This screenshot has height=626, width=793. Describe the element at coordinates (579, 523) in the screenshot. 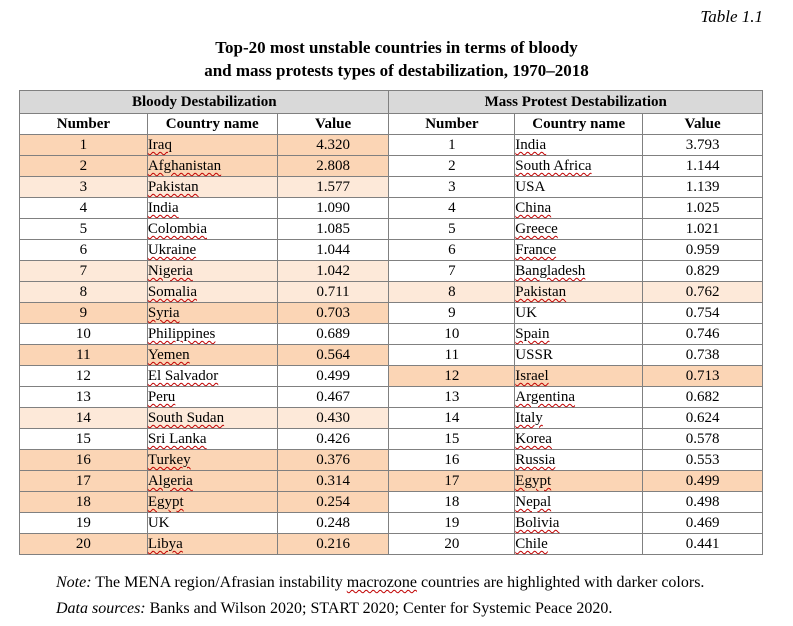

I see `mass-country-cell: Bolivia` at that location.